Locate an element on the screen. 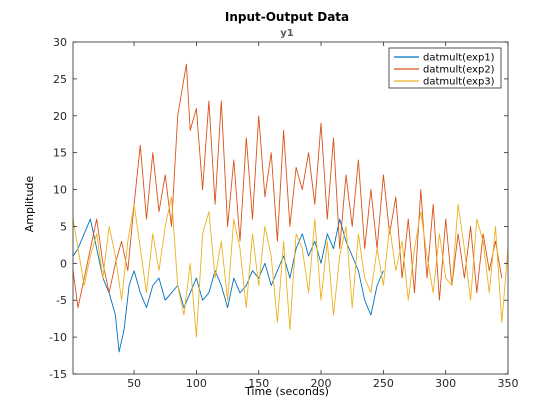  legend: datmult(exp1)datmult(exp2)datmult(exp3) is located at coordinates (445, 68).